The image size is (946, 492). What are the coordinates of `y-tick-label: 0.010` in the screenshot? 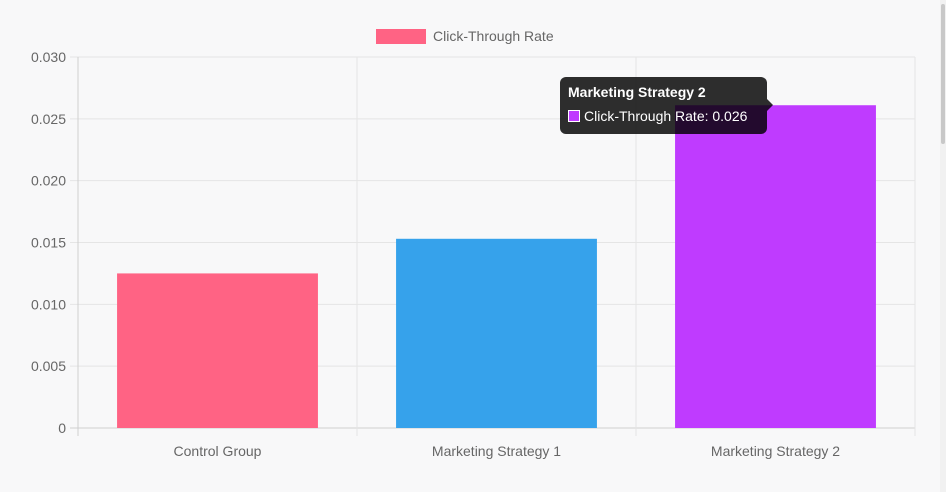 It's located at (48, 304).